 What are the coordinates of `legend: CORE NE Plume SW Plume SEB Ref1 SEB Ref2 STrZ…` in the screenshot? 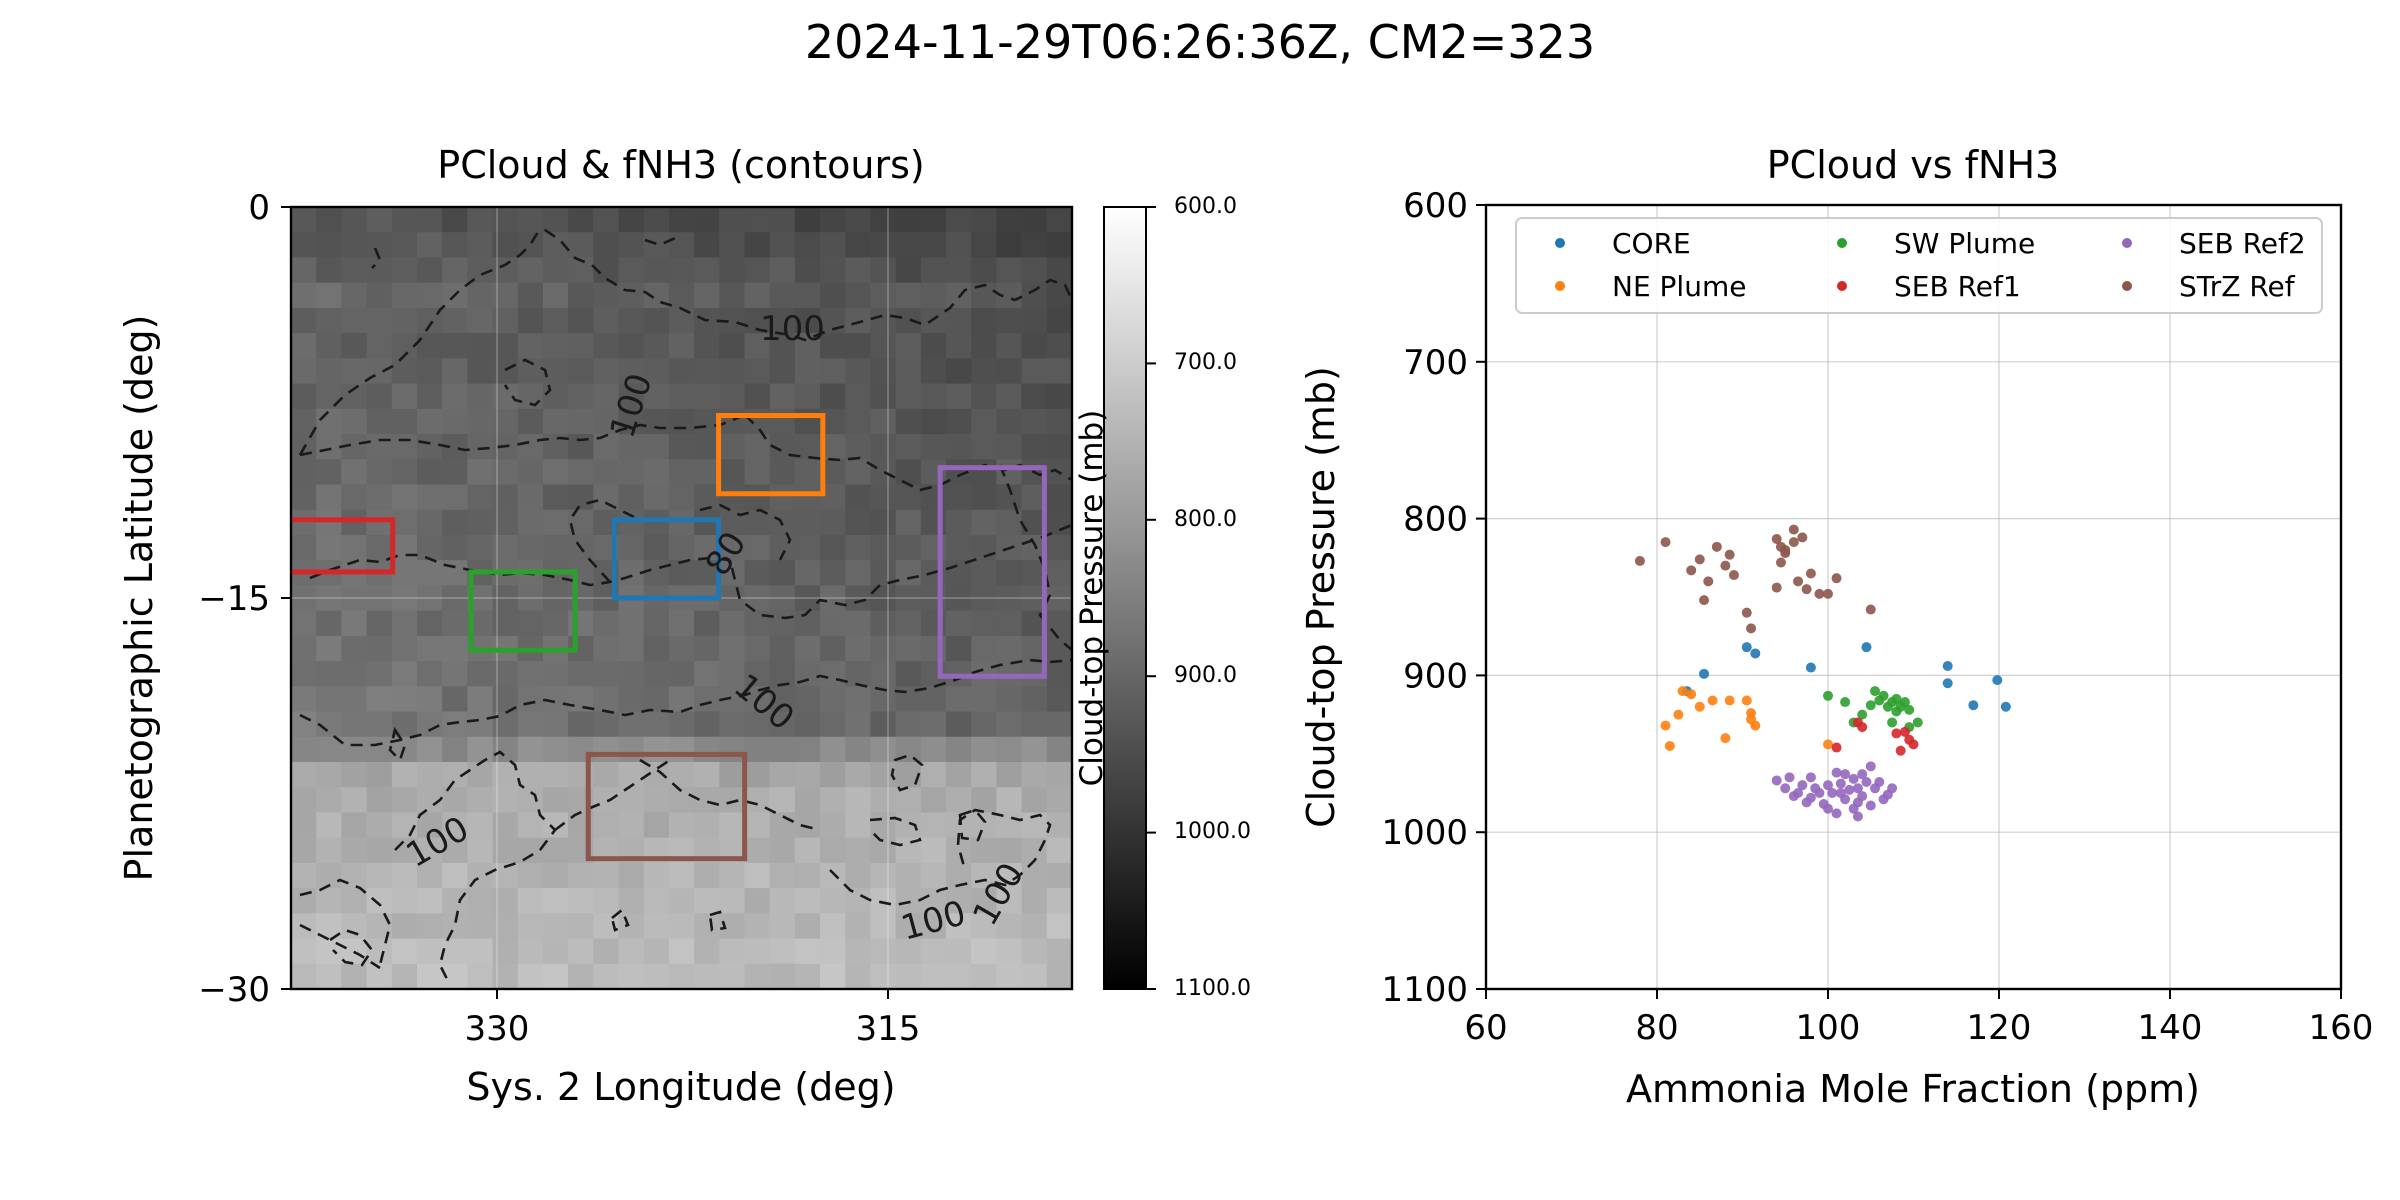 It's located at (1919, 265).